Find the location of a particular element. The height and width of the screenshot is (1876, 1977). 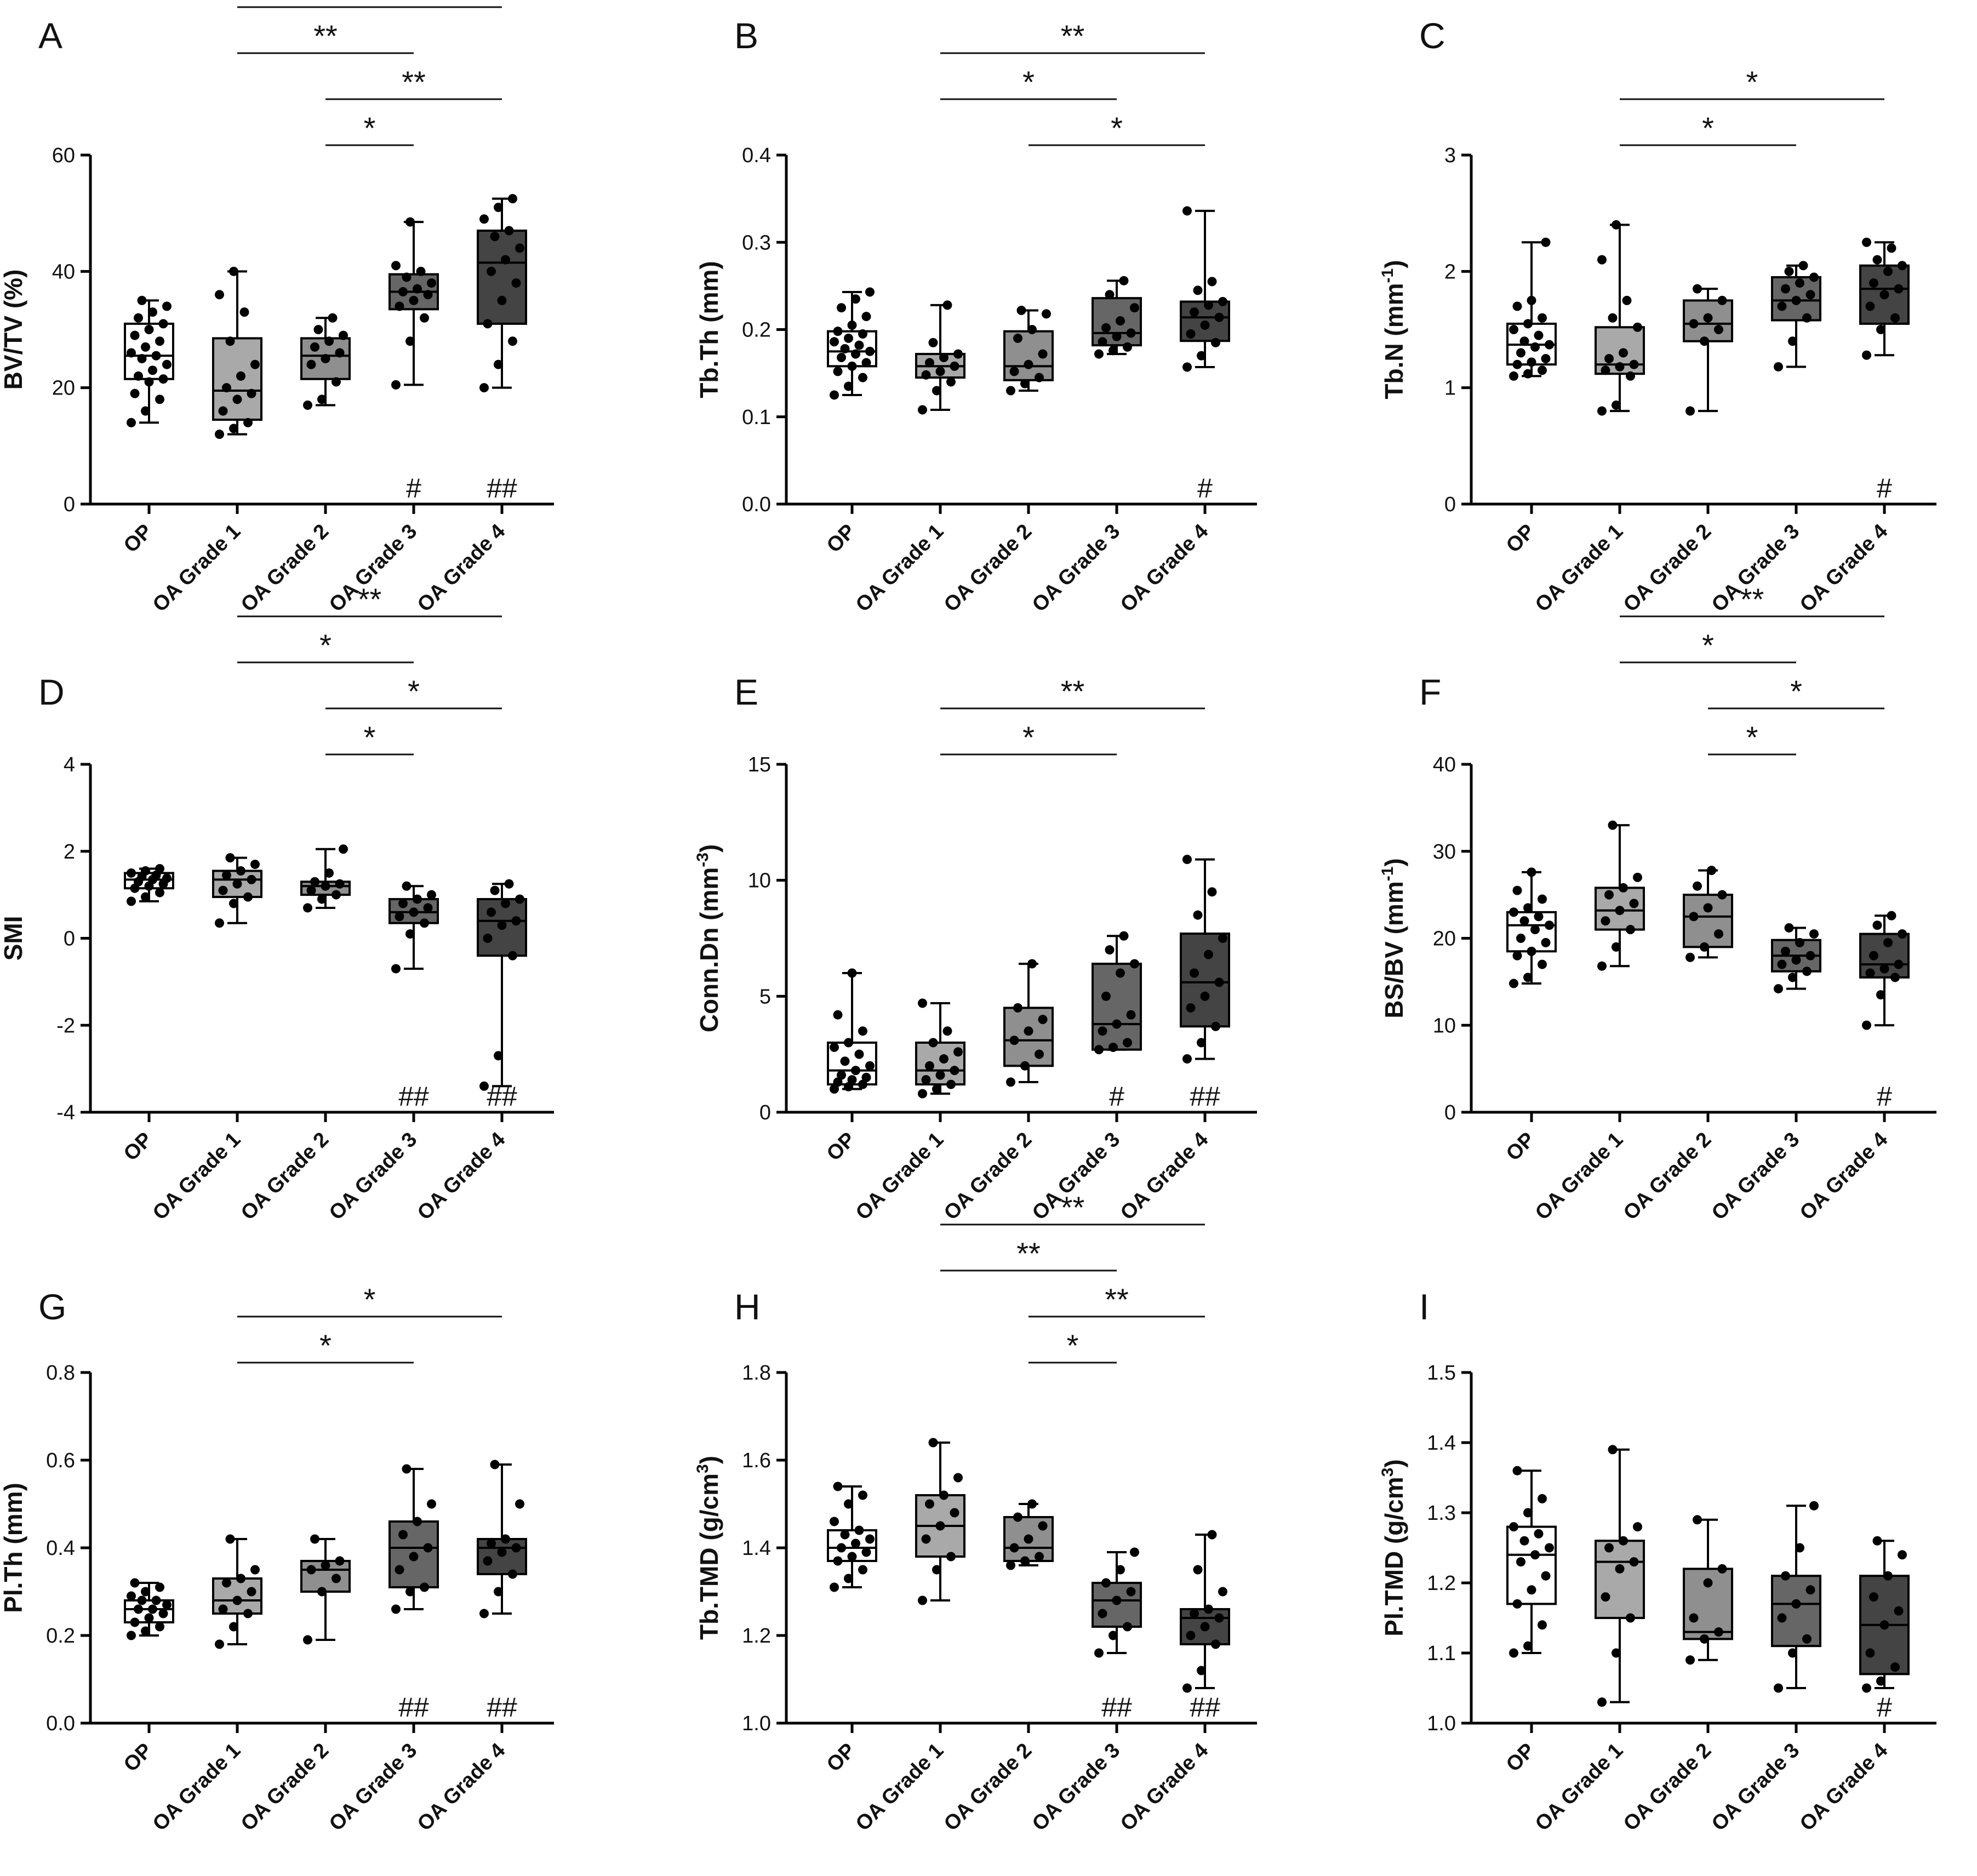

category-label: OA Grade 1 is located at coordinates (1579, 1787).